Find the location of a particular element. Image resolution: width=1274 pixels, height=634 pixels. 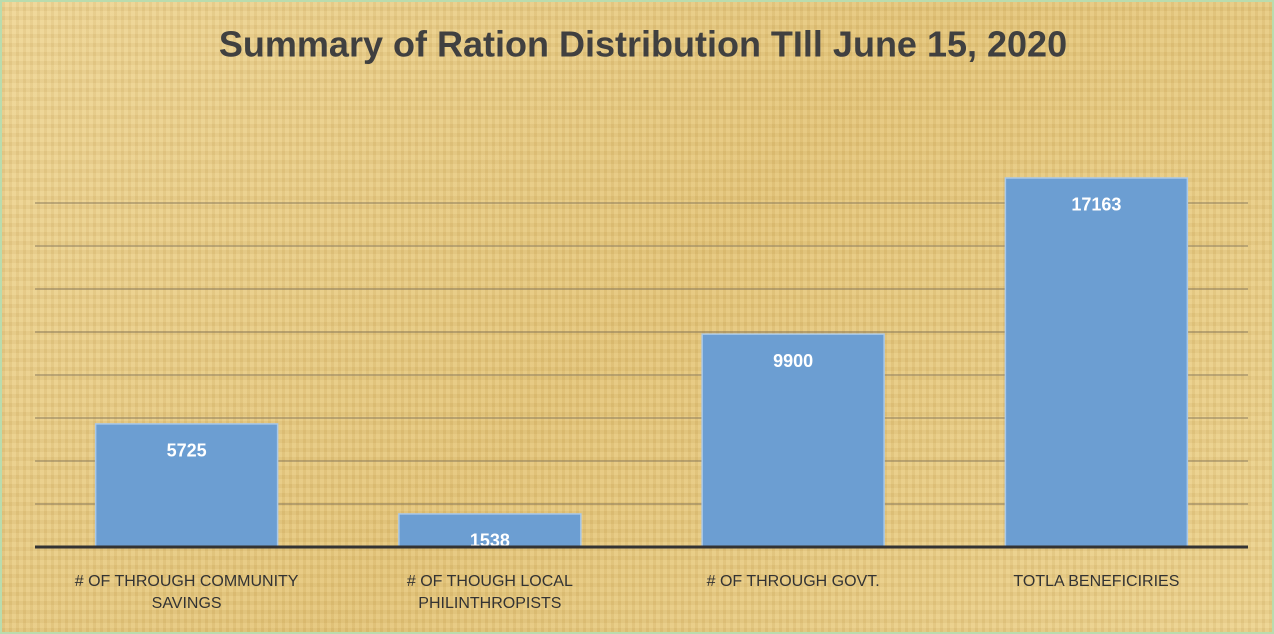

x-tick-label: # OF THROUGH COMMUNITY SAVINGS is located at coordinates (186, 592).